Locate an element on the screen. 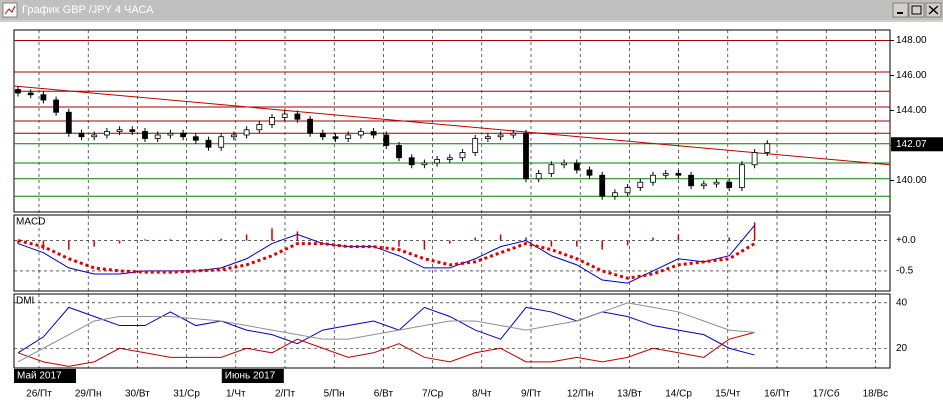  y-tick-label: -0.5 is located at coordinates (905, 271).